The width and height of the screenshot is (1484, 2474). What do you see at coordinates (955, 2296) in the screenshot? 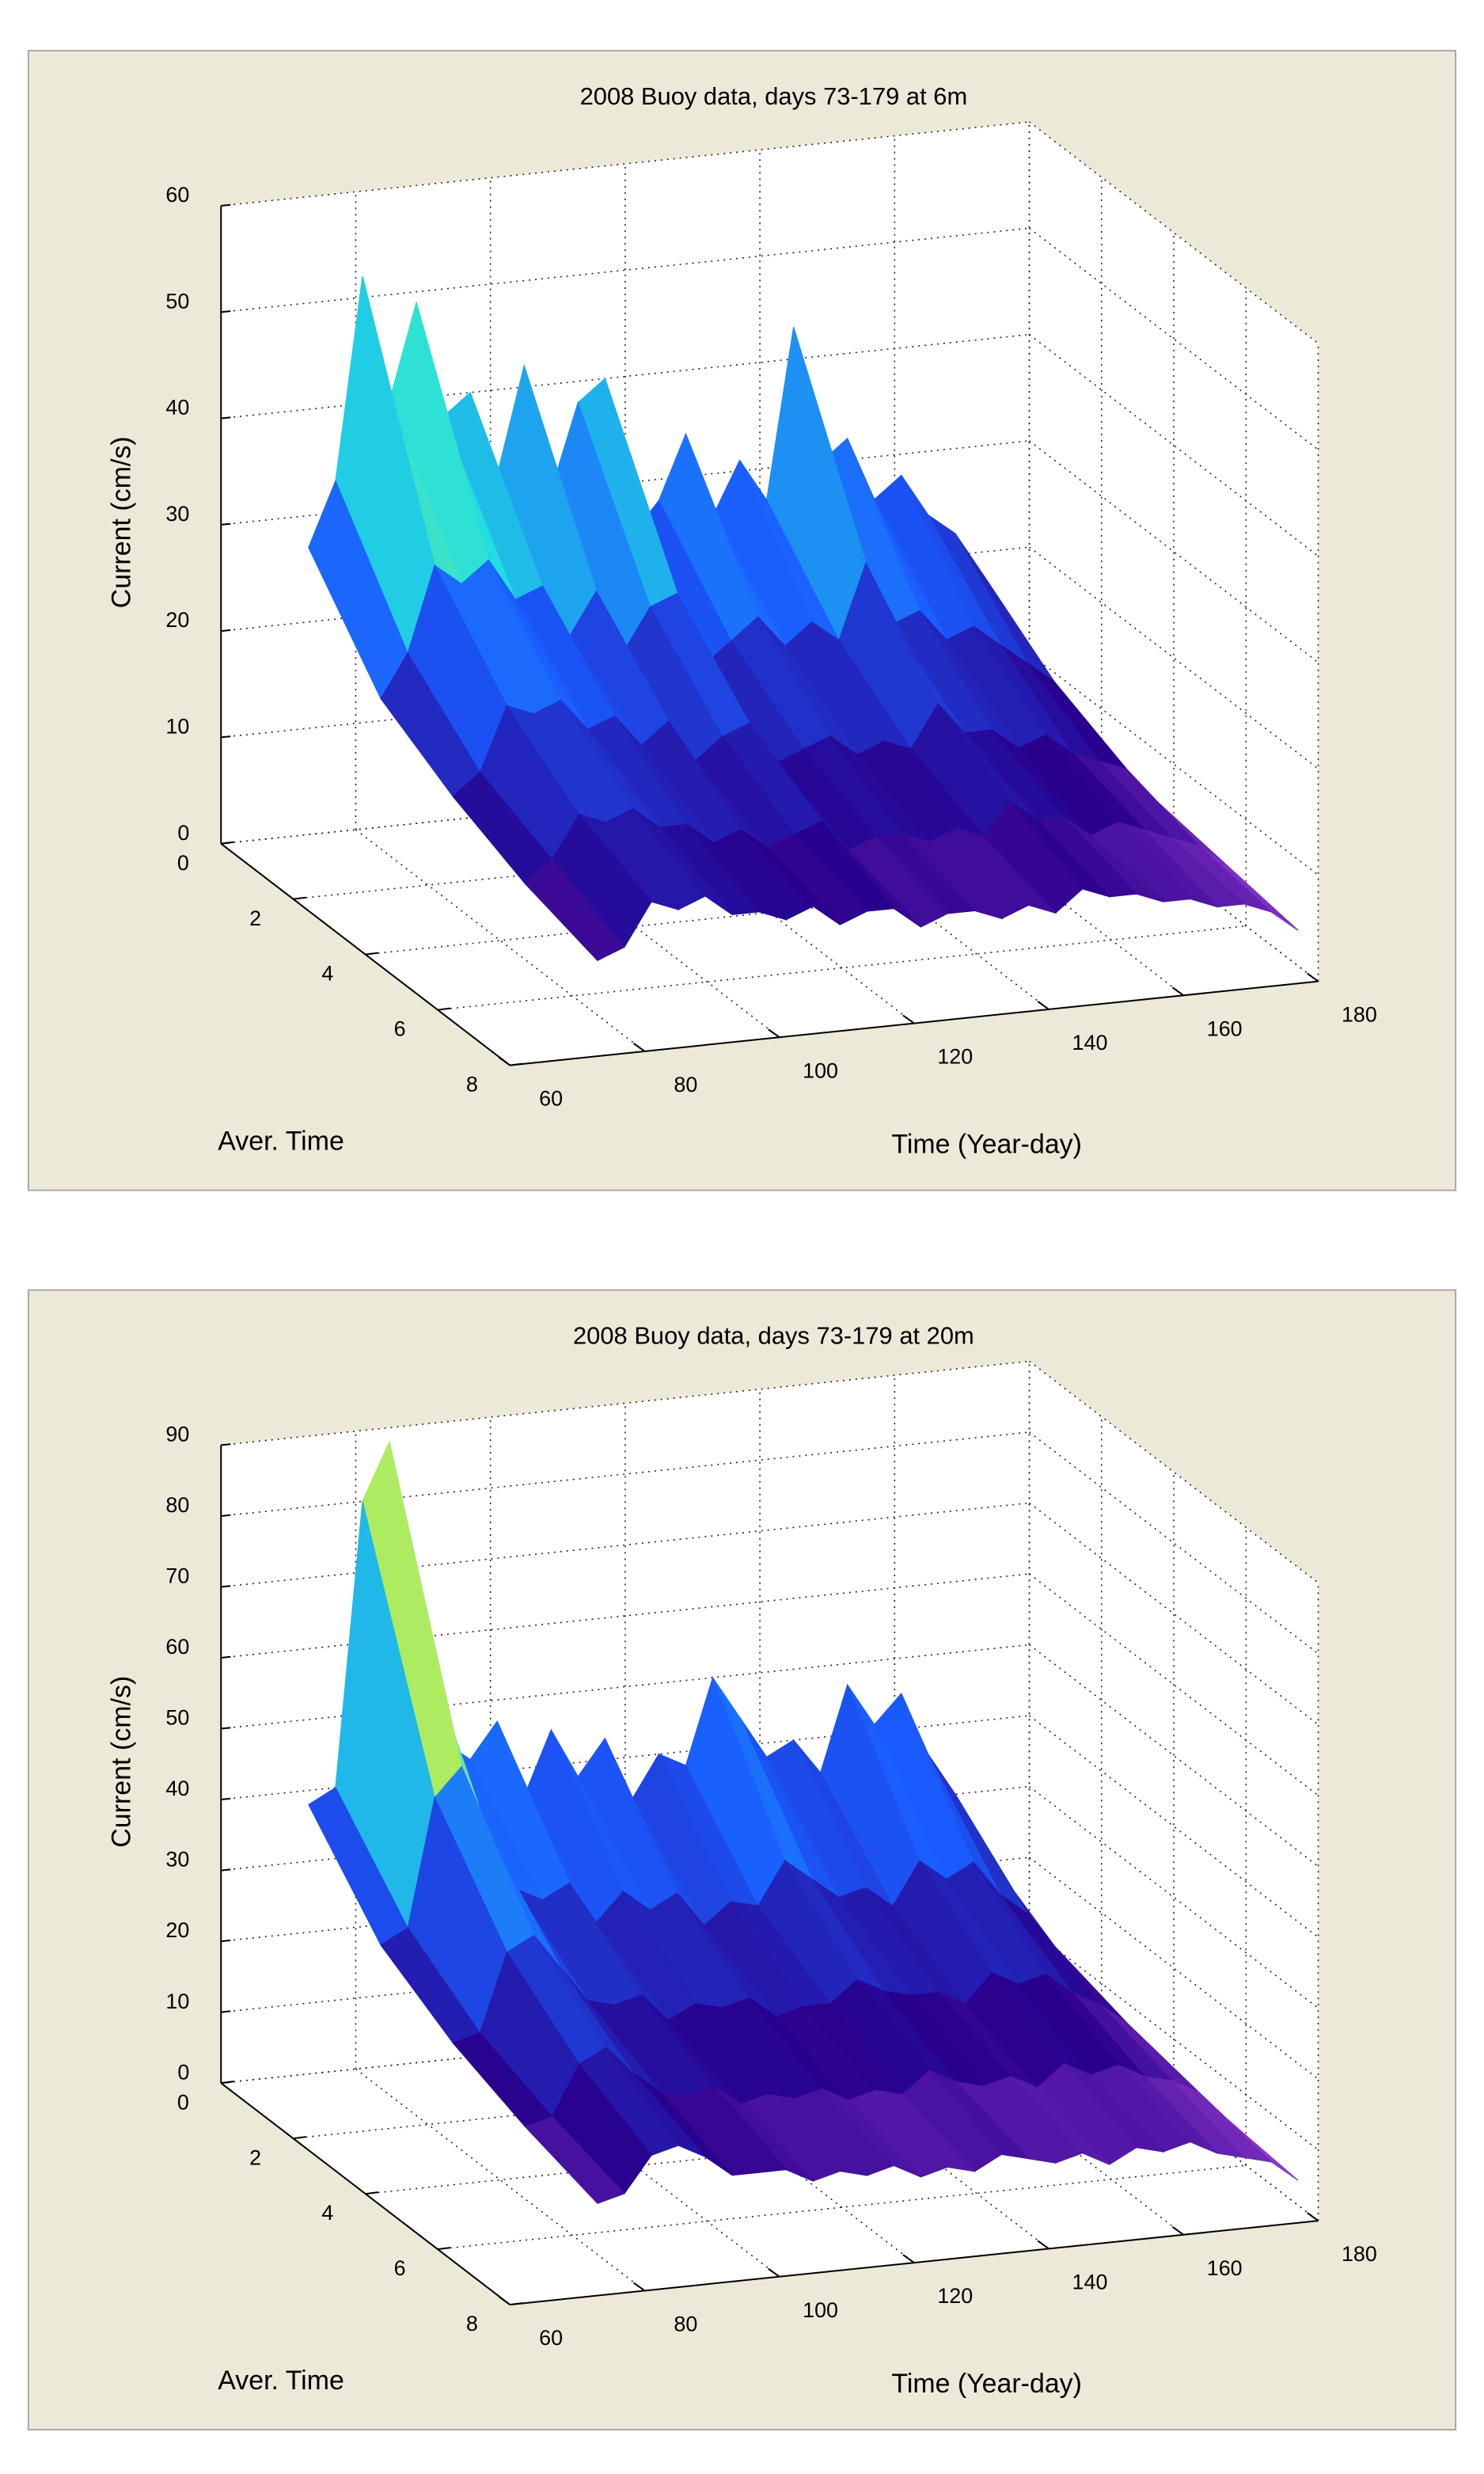
I see `x-tick-label: 120` at bounding box center [955, 2296].